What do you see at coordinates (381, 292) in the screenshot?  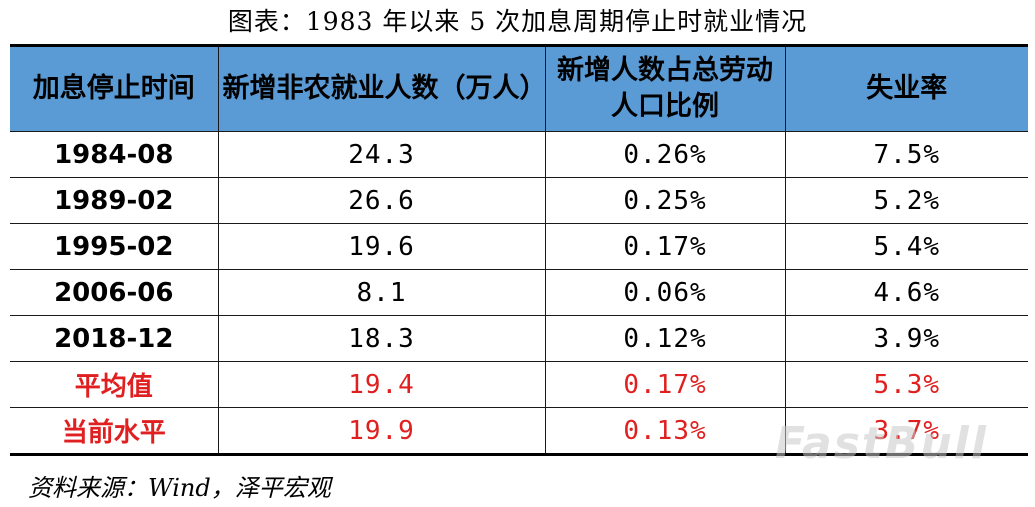 I see `cell-payrolls: 8.1` at bounding box center [381, 292].